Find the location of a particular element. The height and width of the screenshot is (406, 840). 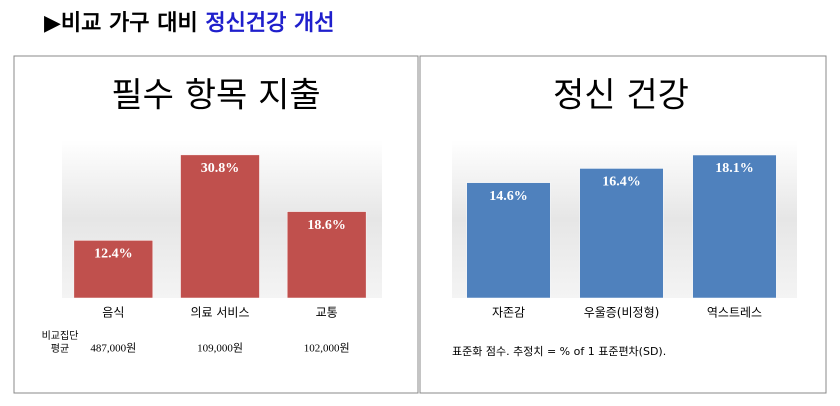

row-label: 평균 is located at coordinates (60, 349).